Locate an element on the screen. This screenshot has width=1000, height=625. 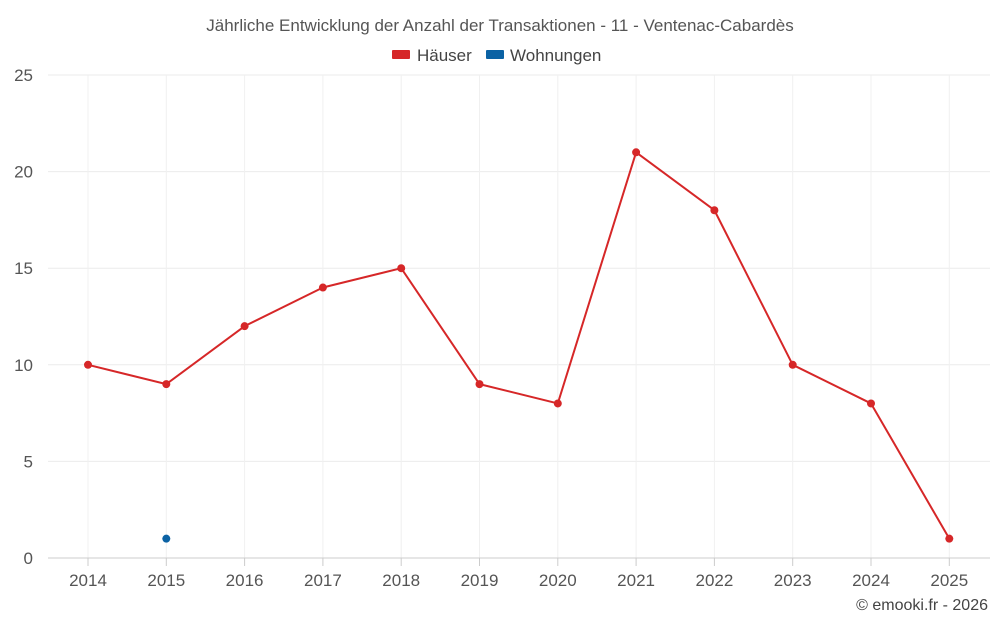
x-tick-label: 2020 is located at coordinates (558, 580).